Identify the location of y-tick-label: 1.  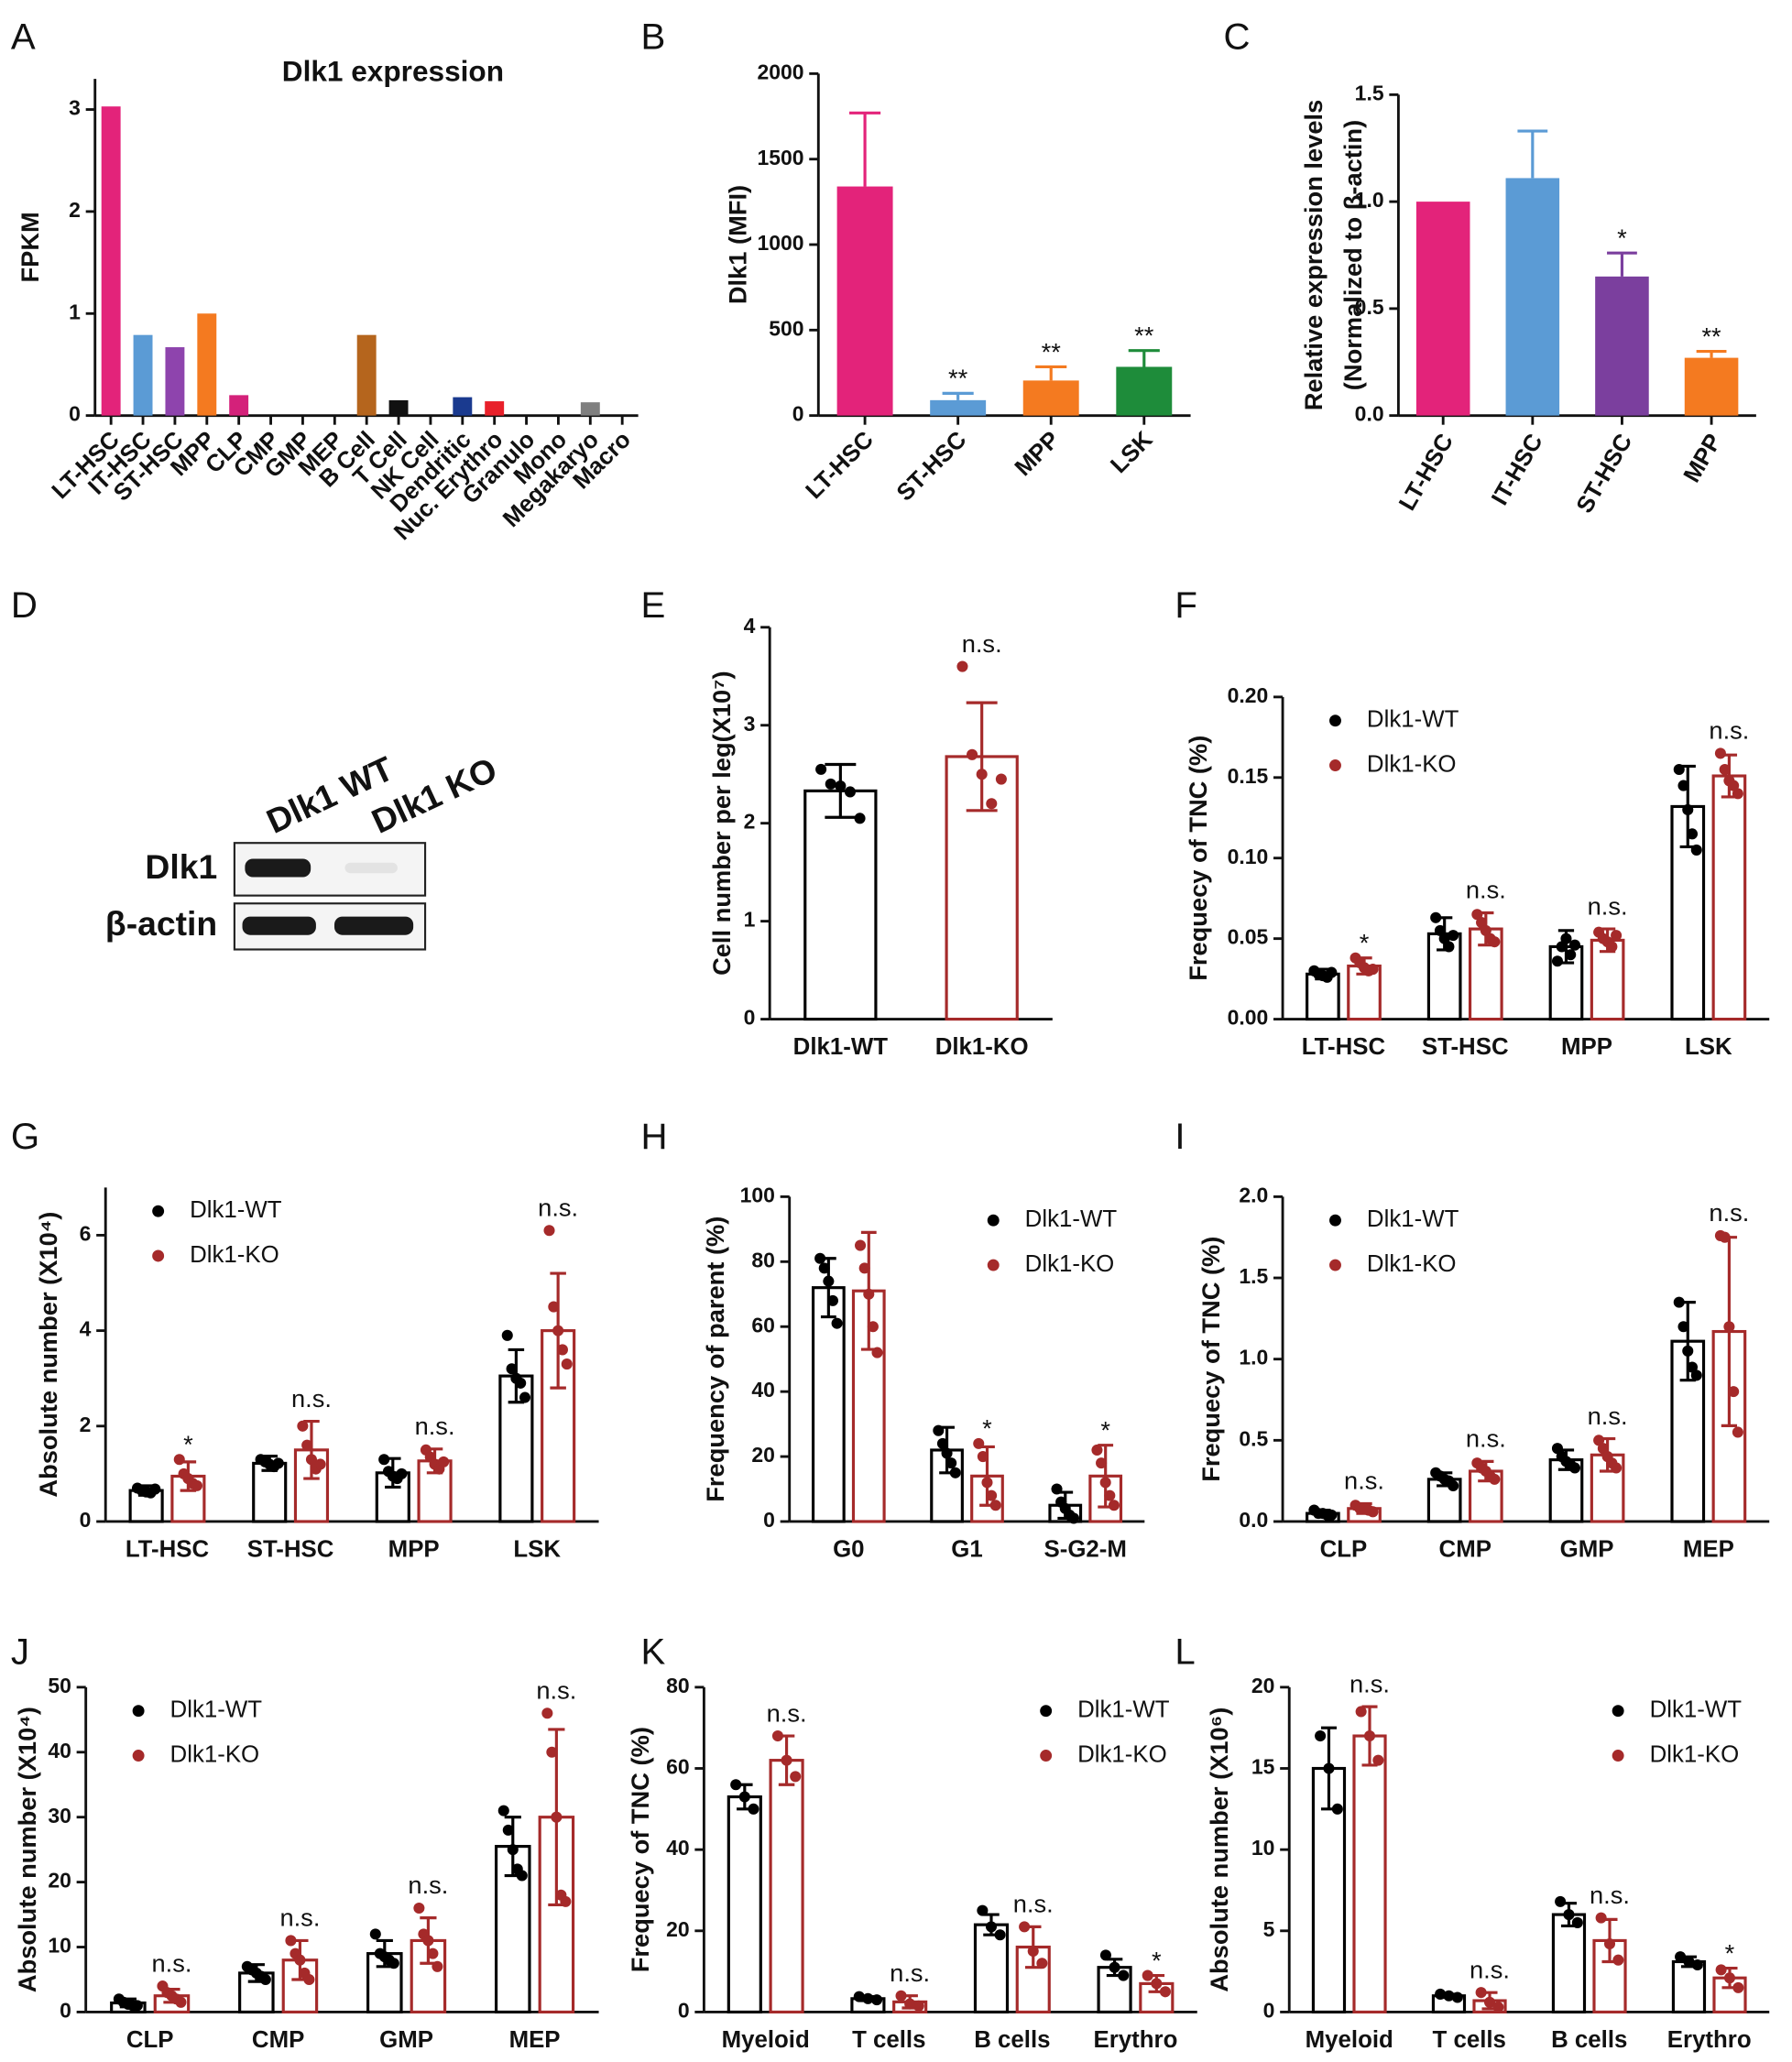
(75, 311).